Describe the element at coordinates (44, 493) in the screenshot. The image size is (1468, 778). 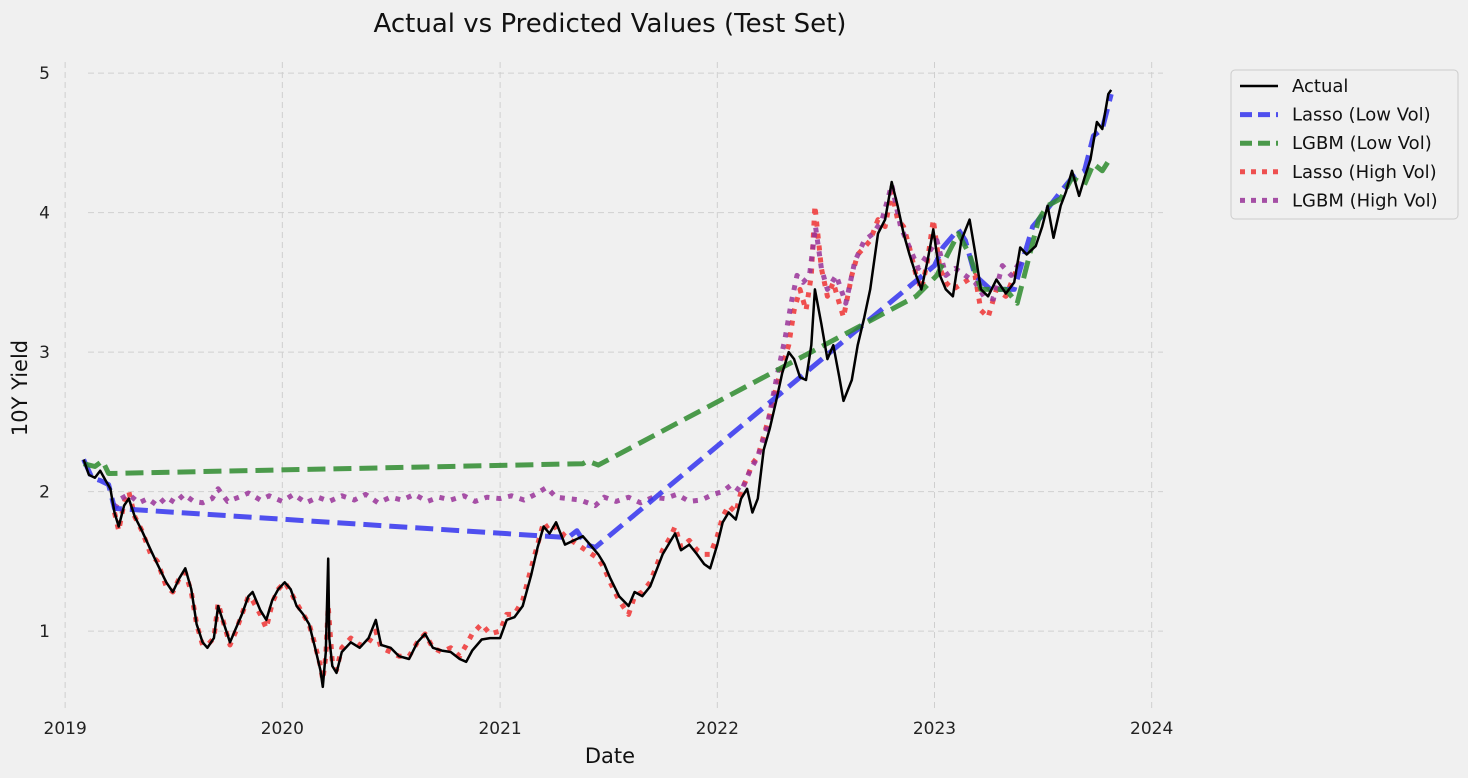
I see `y-tick-label: 2` at that location.